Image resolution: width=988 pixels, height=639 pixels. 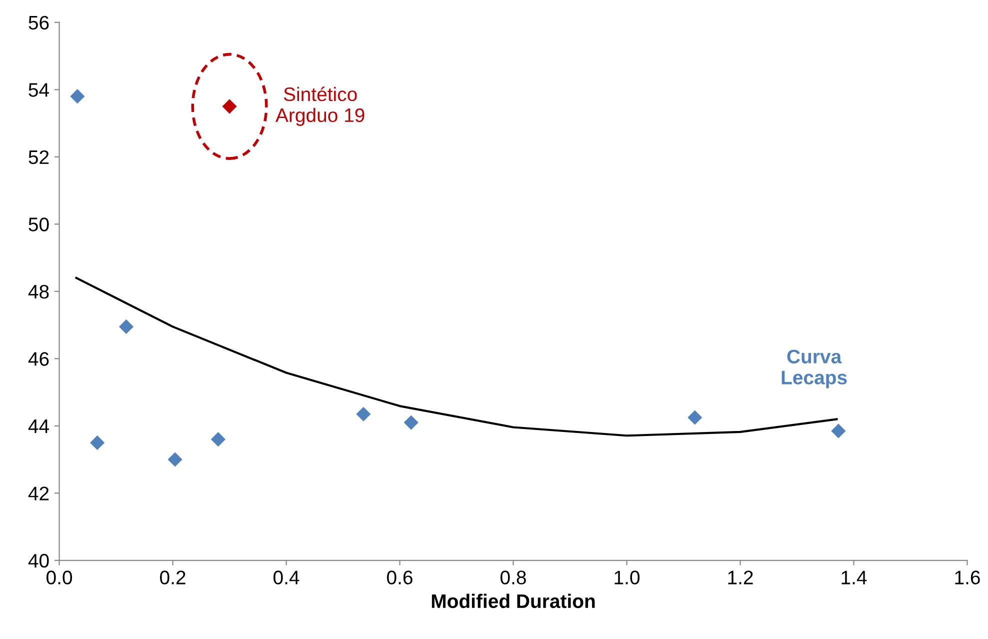 I want to click on x-tick-label: 0.8, so click(x=513, y=577).